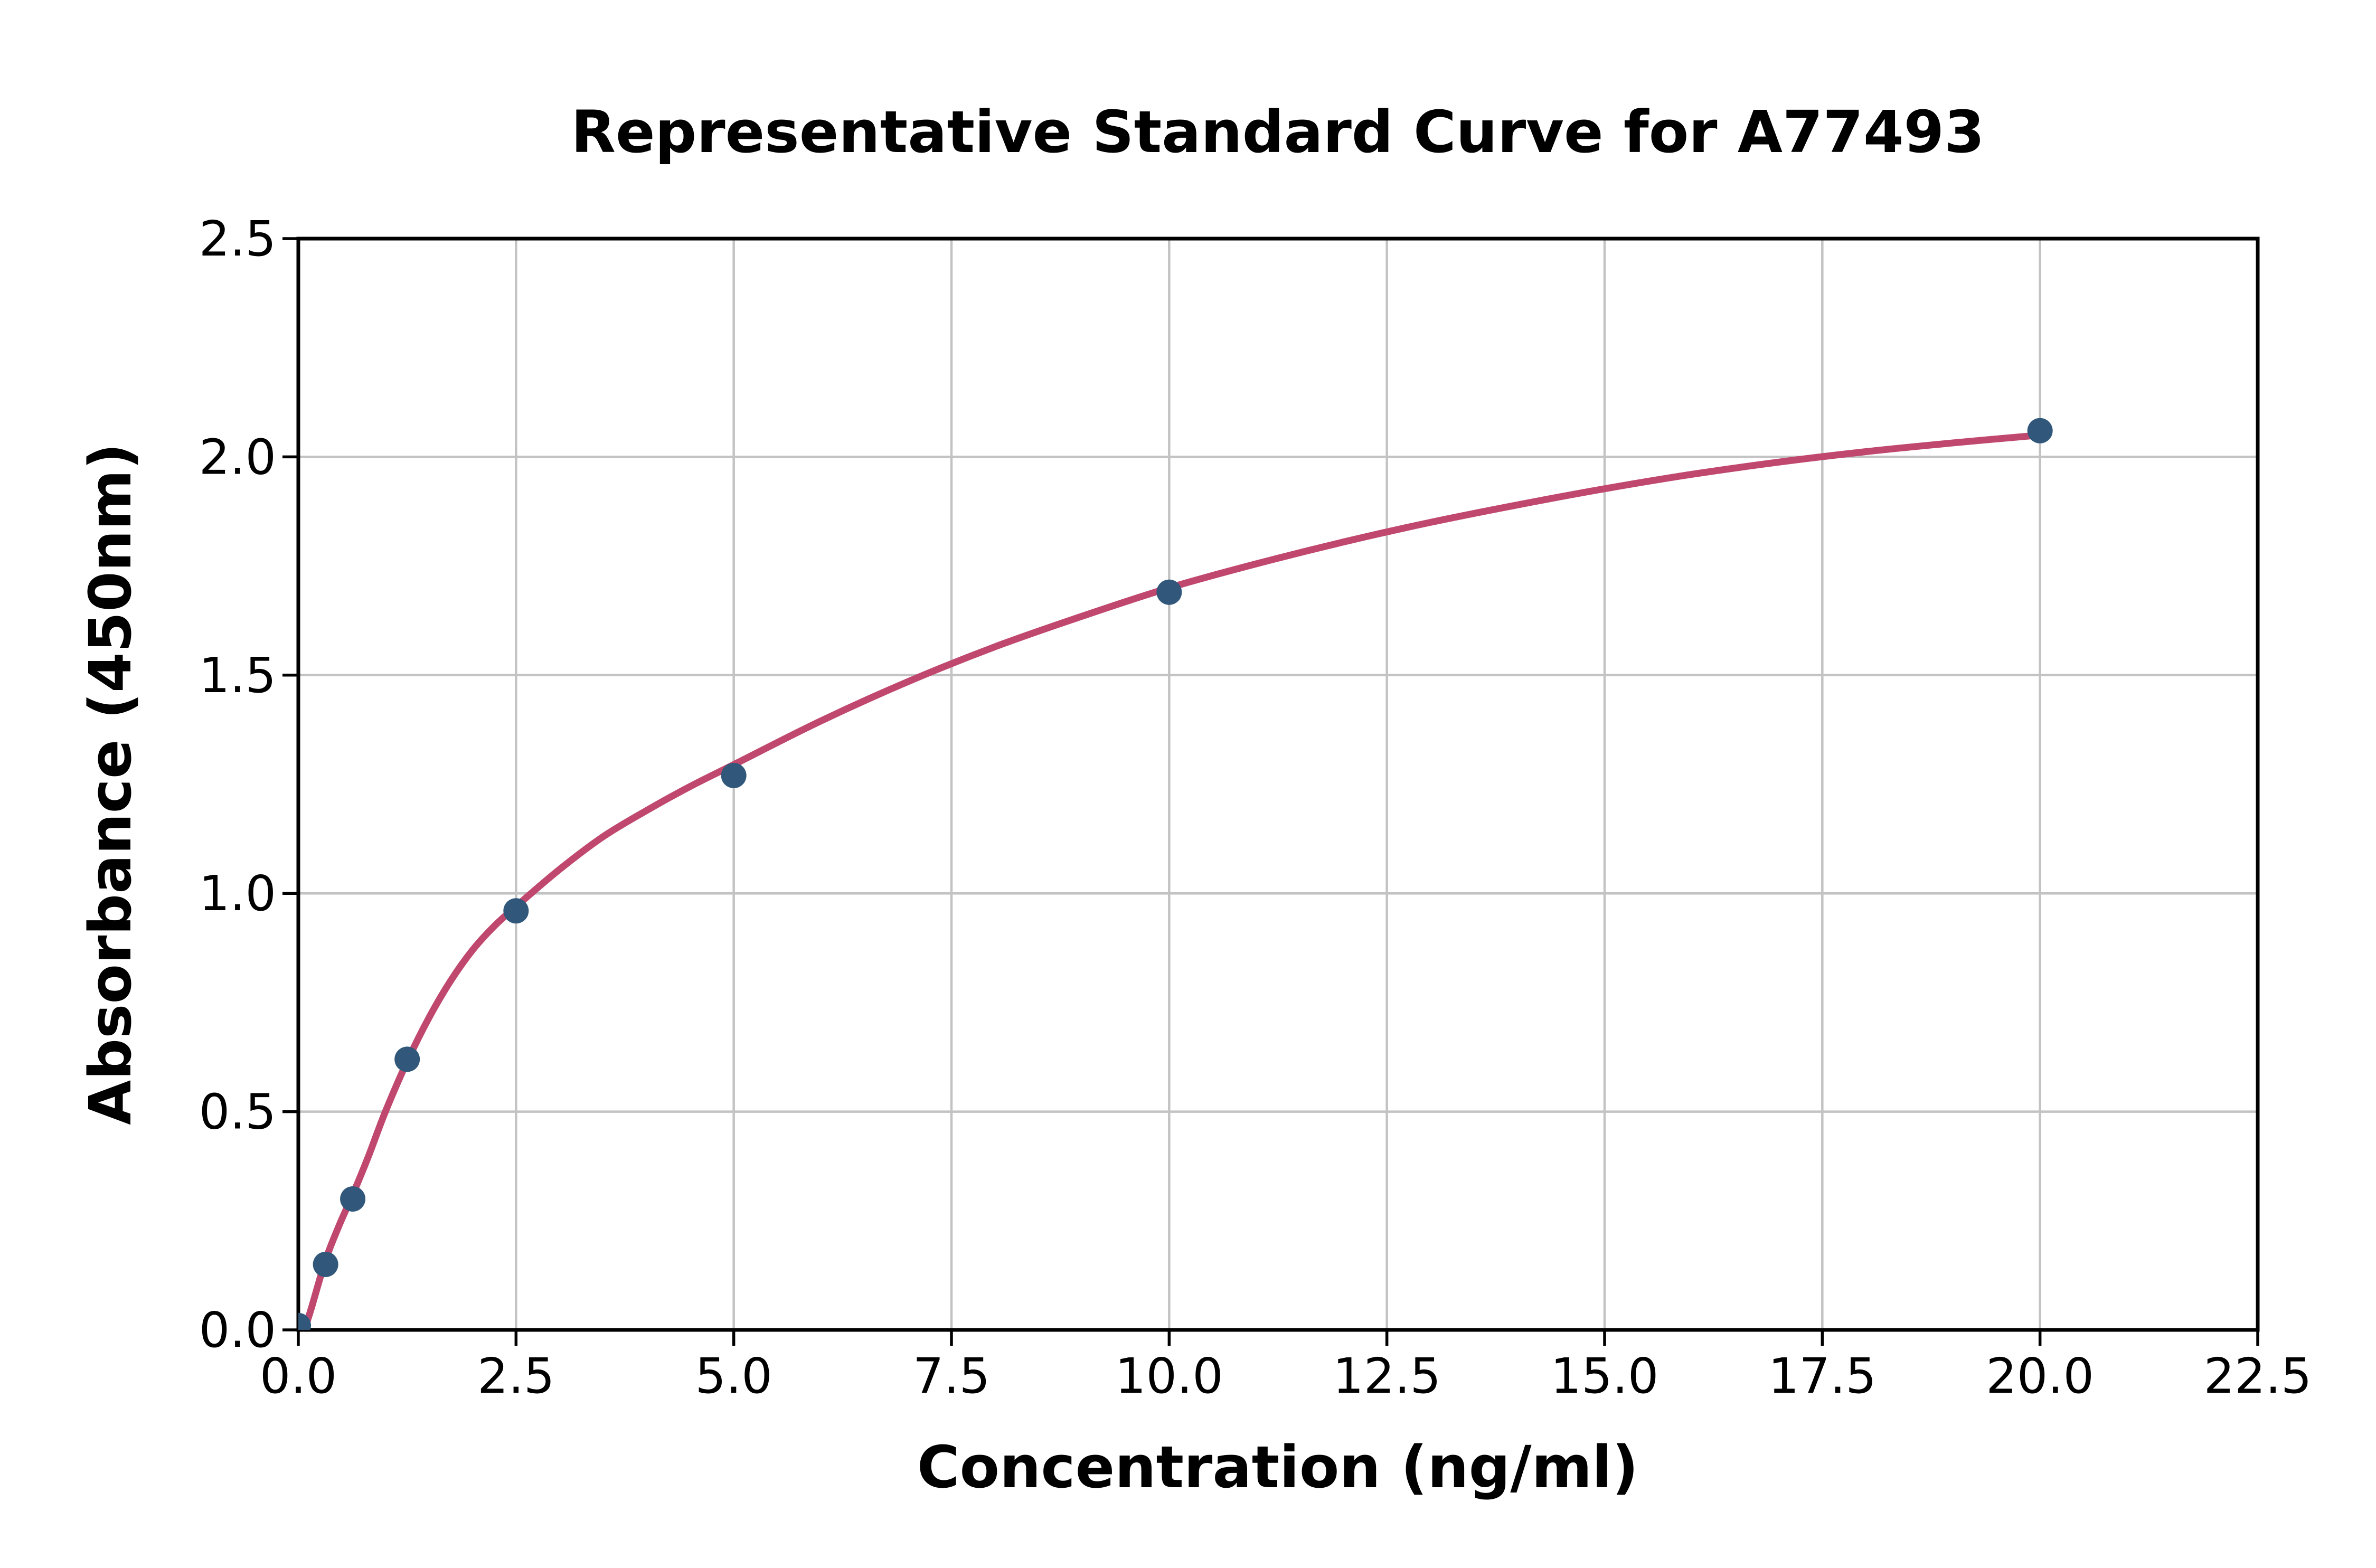 This screenshot has width=2376, height=1568. Describe the element at coordinates (2258, 1376) in the screenshot. I see `x-tick-label: 22.5` at that location.